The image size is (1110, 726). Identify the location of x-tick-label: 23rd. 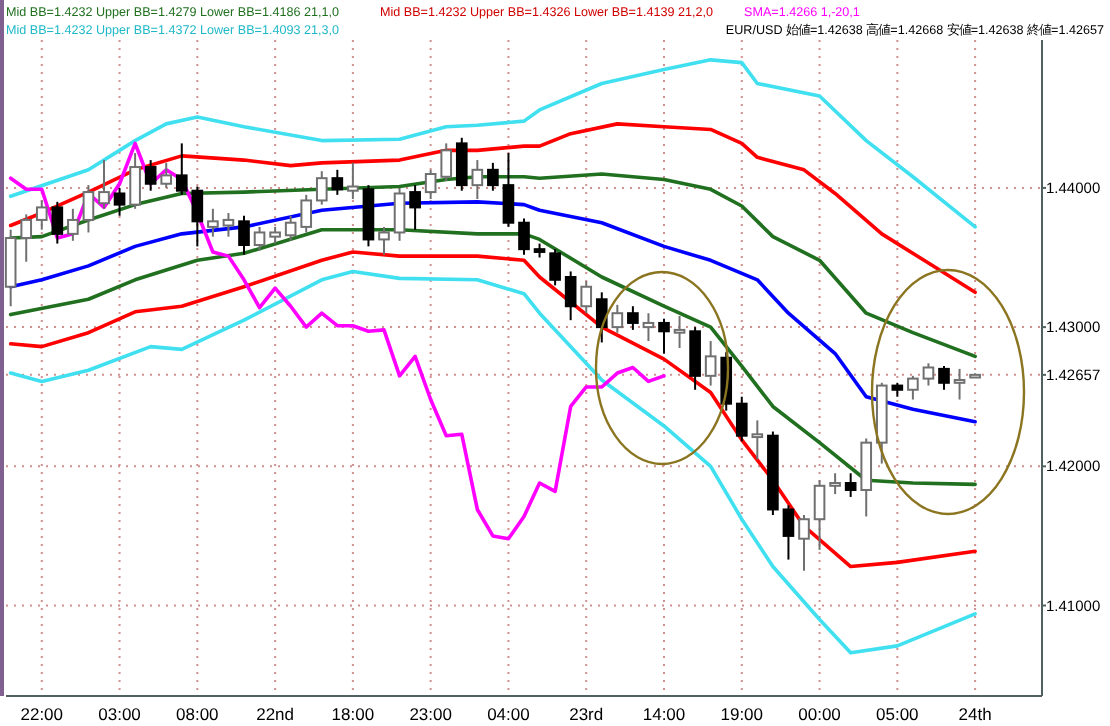
(586, 714).